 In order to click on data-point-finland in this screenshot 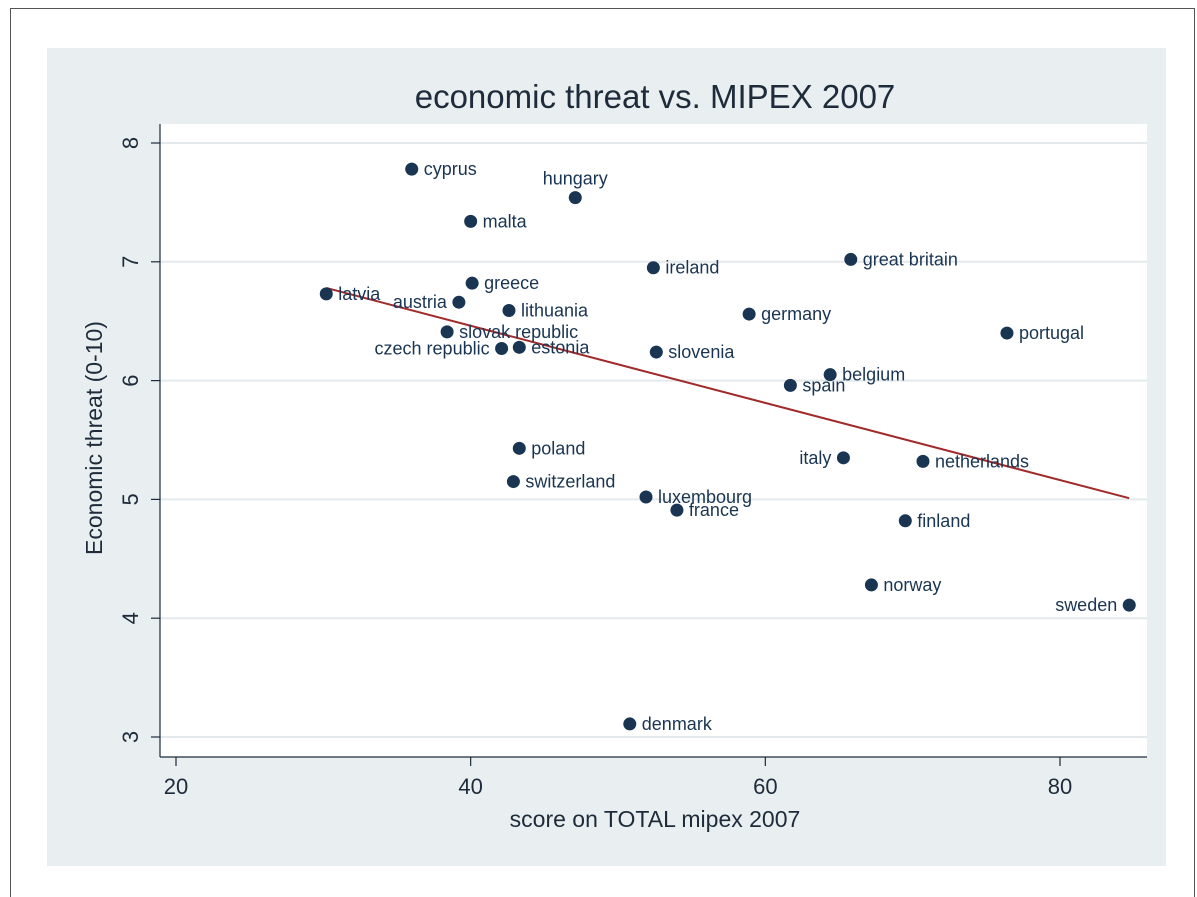, I will do `click(905, 521)`.